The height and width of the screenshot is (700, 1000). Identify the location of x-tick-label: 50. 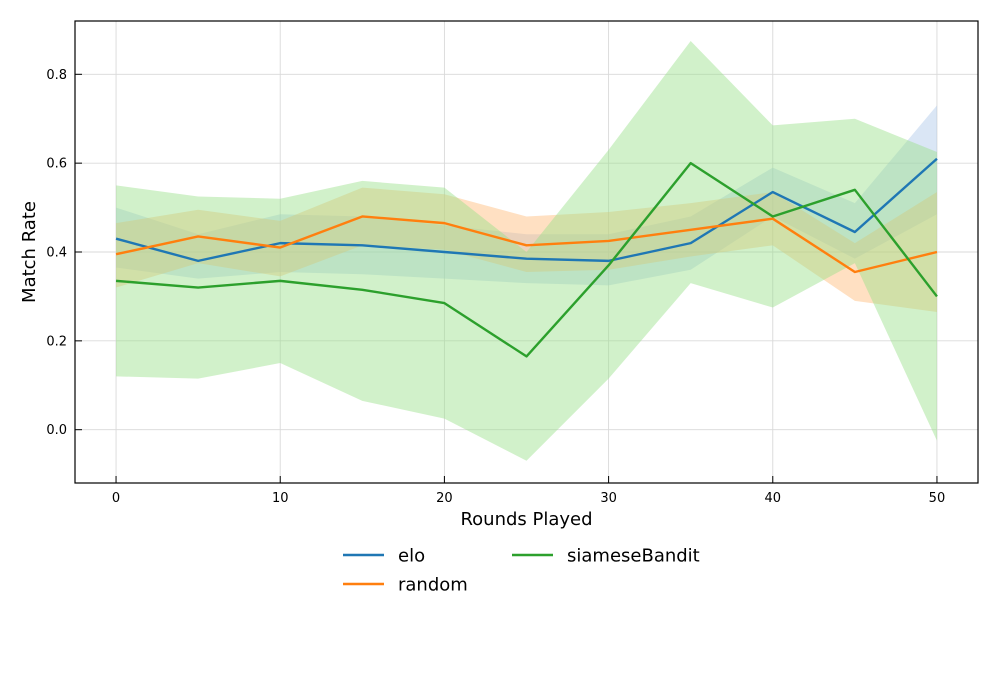
(937, 498).